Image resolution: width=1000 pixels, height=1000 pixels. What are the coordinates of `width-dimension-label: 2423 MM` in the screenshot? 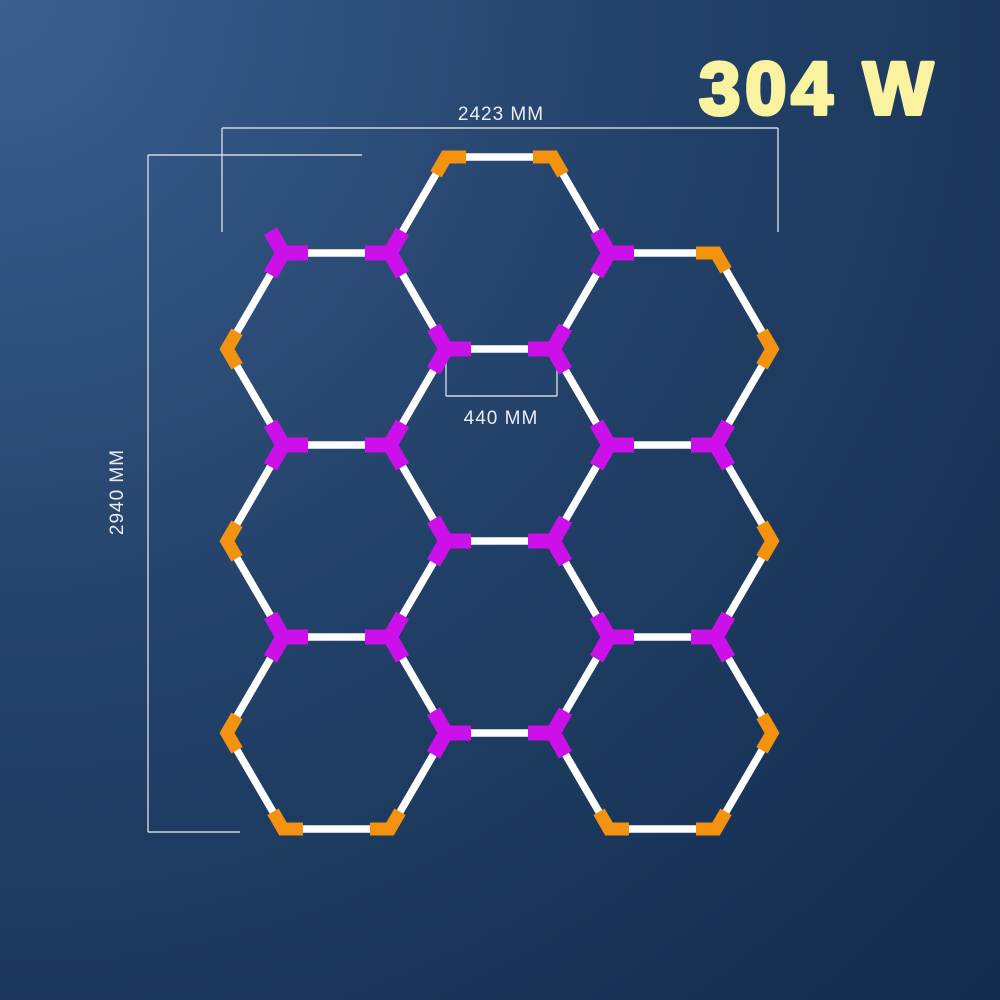 It's located at (501, 114).